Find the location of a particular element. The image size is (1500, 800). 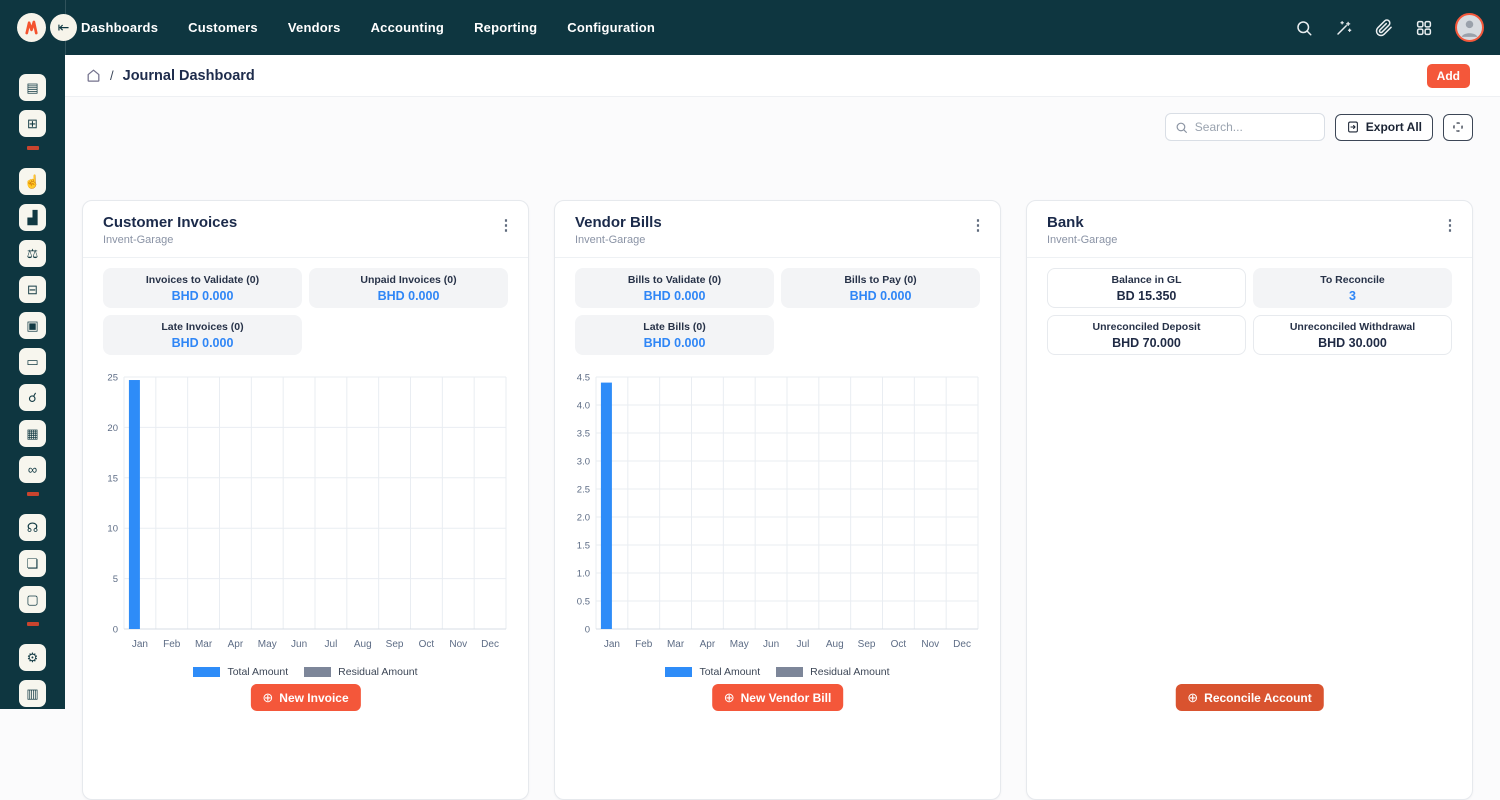

stat-label: Bills to Pay (0) is located at coordinates (880, 279).